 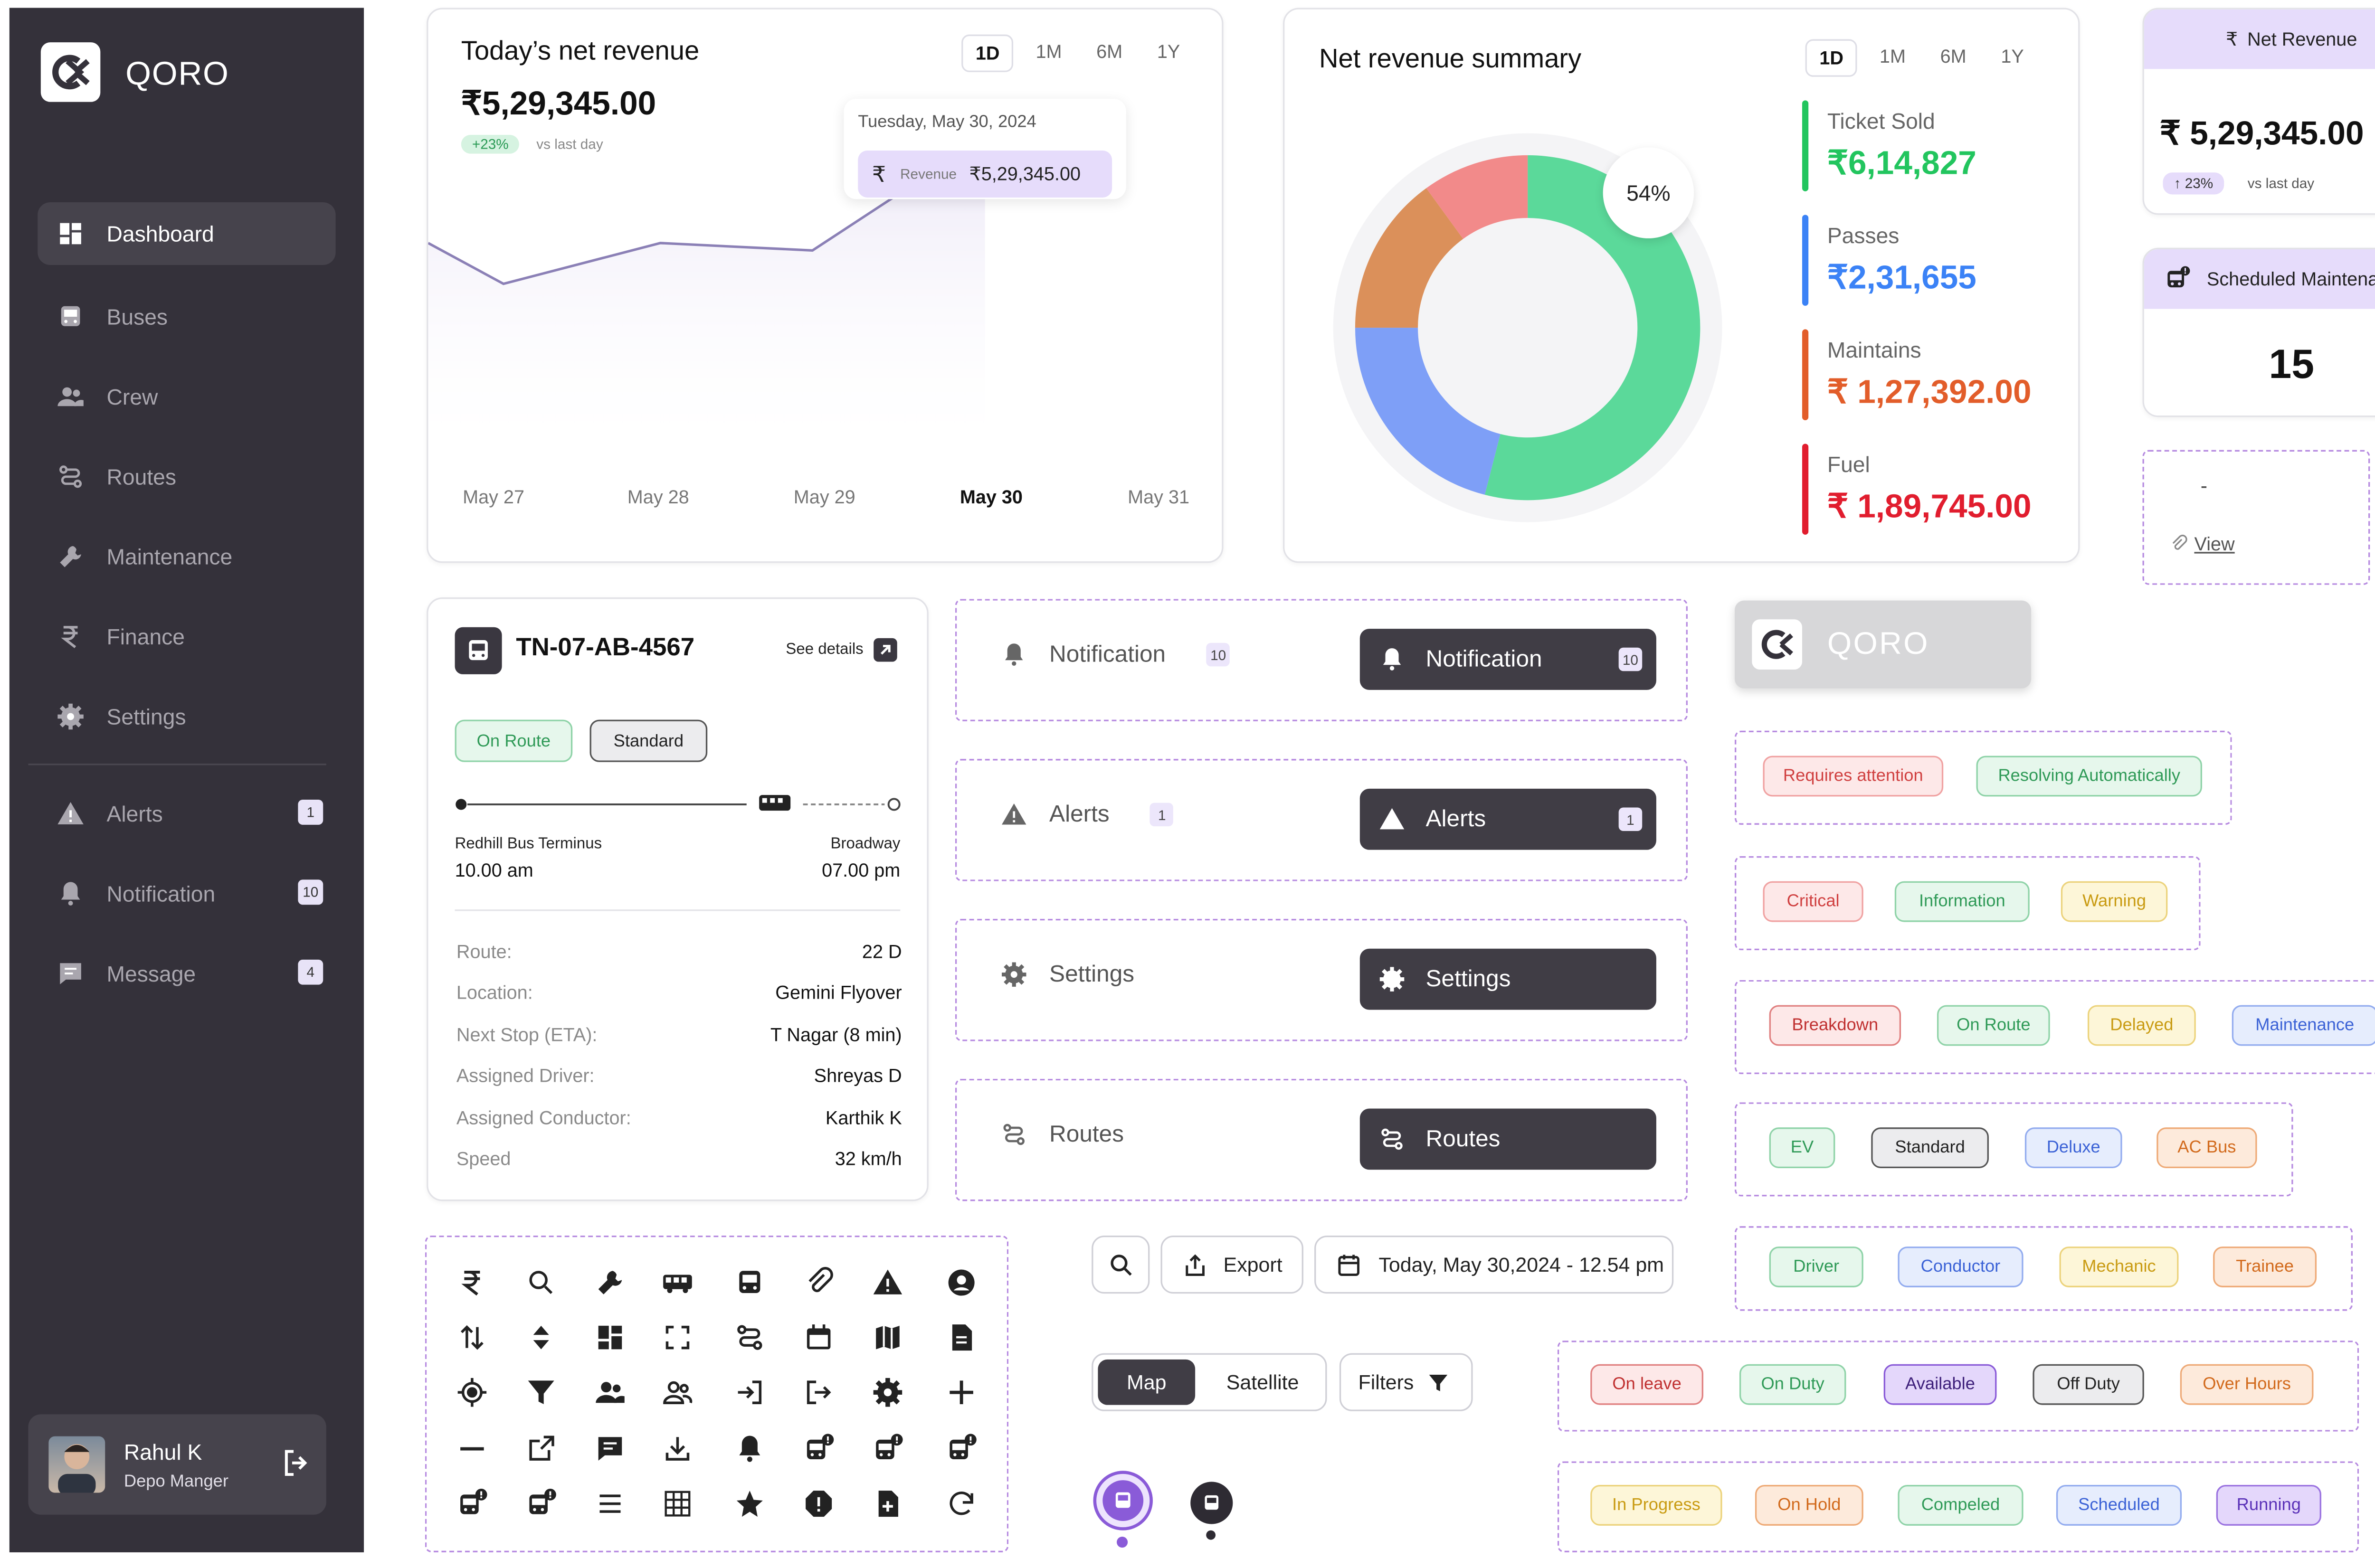 What do you see at coordinates (1893, 58) in the screenshot?
I see `range-1m: 1M` at bounding box center [1893, 58].